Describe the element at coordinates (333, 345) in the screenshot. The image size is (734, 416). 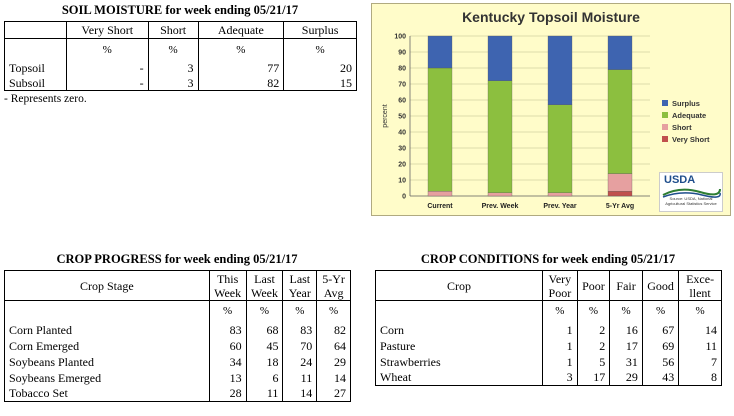
I see `table-cell: 64` at that location.